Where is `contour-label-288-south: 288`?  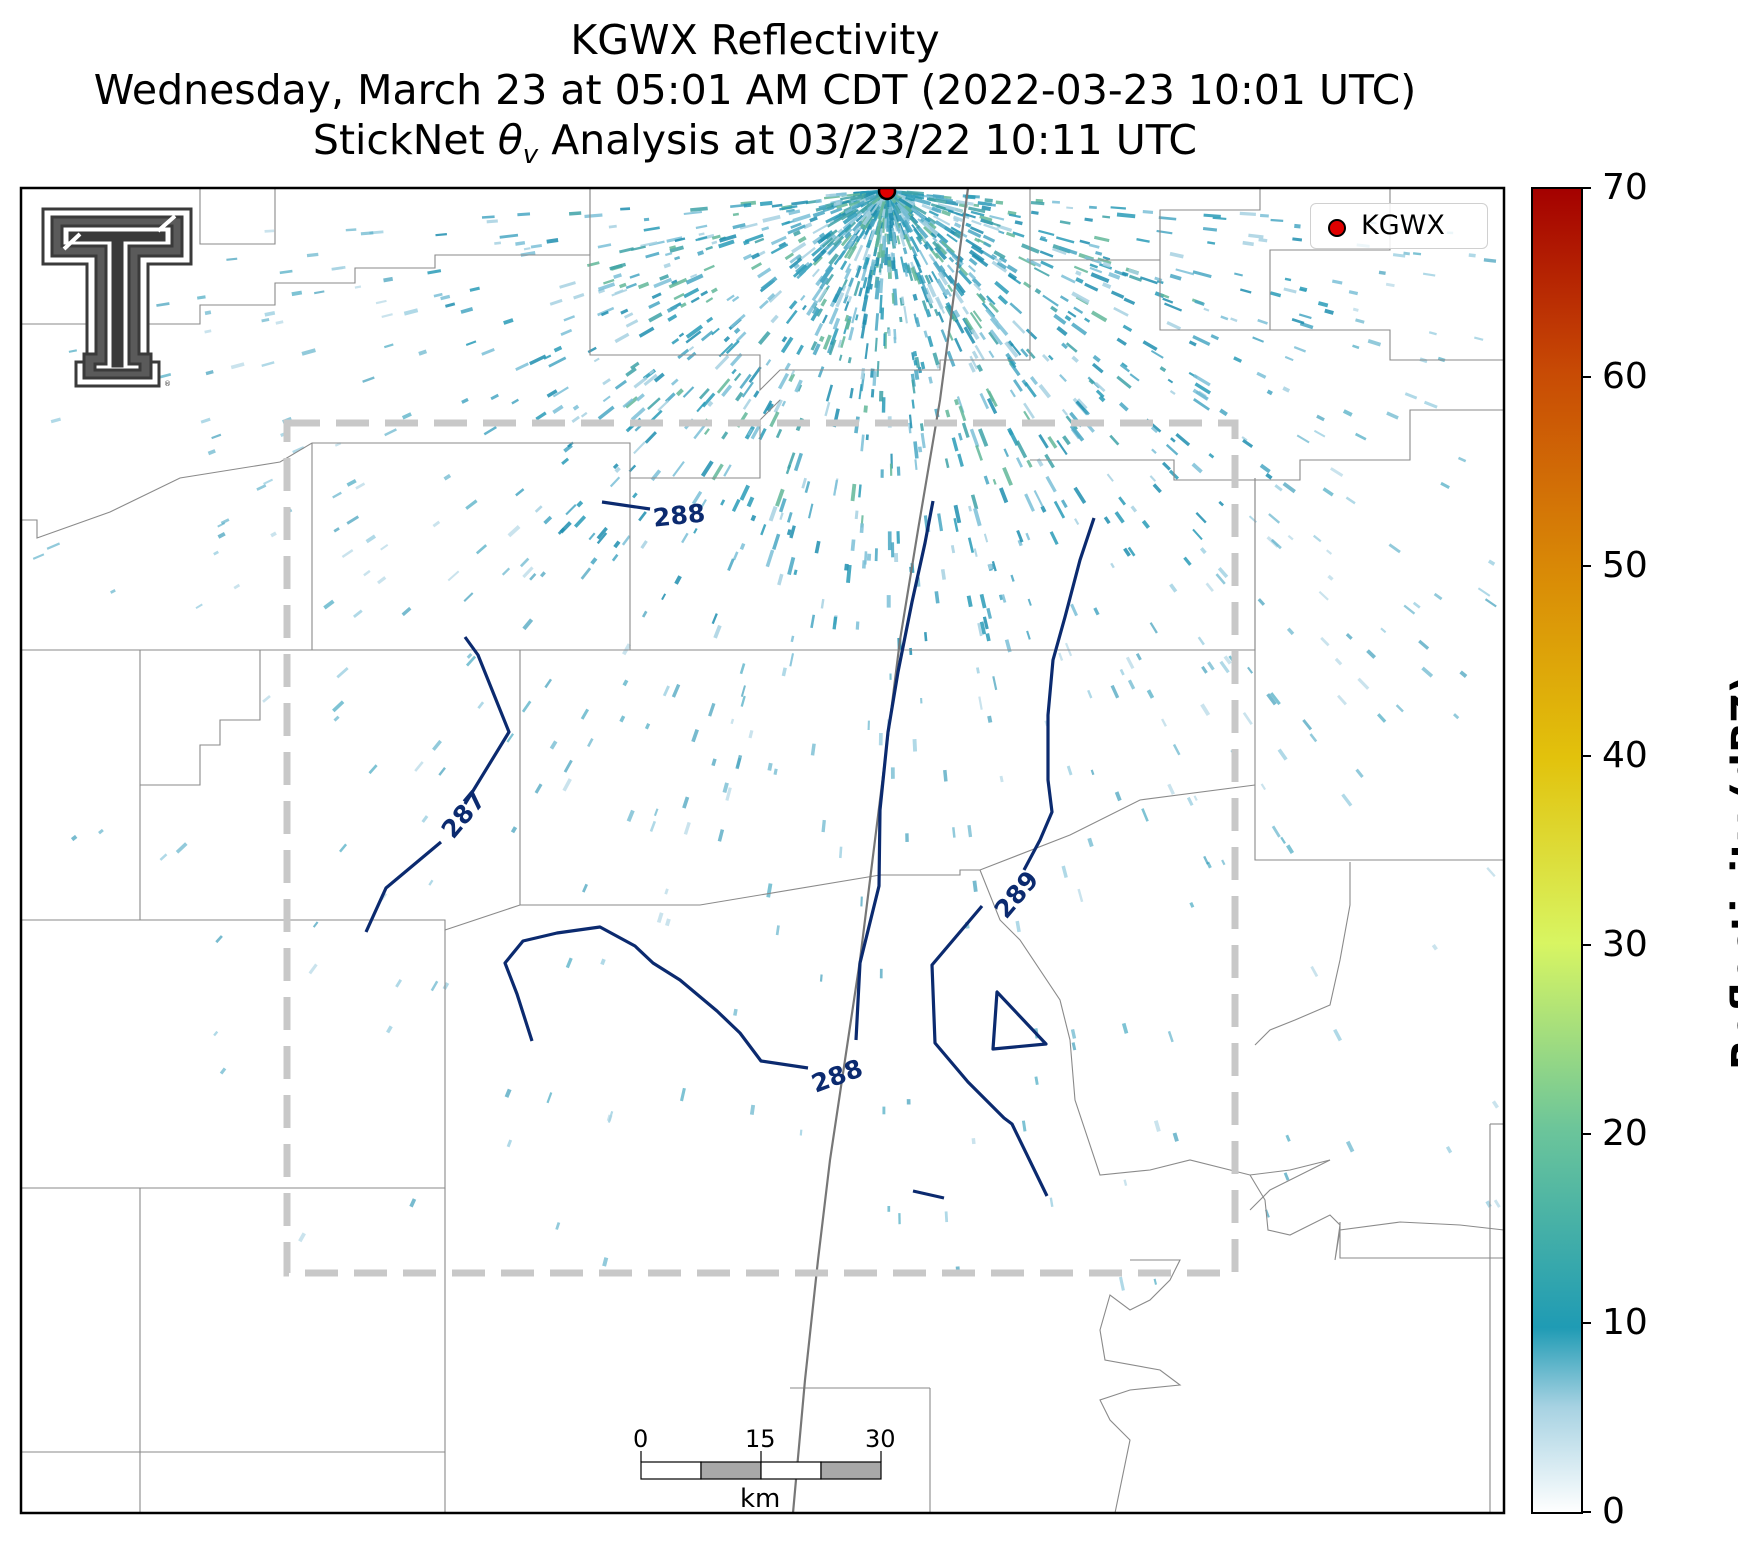 contour-label-288-south: 288 is located at coordinates (837, 1075).